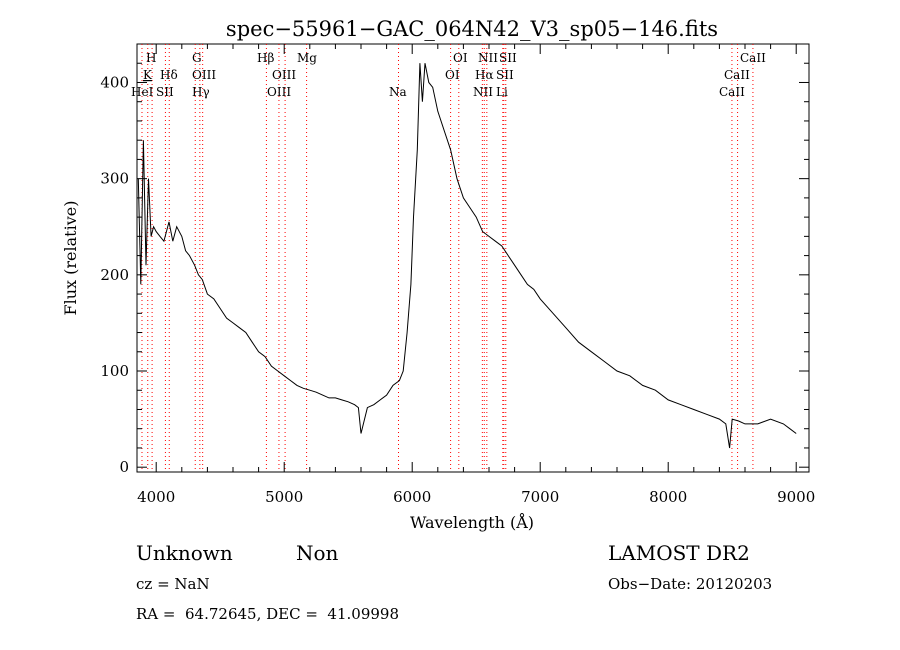 This screenshot has width=900, height=650. Describe the element at coordinates (173, 584) in the screenshot. I see `redshift-value: cz = NaN` at that location.